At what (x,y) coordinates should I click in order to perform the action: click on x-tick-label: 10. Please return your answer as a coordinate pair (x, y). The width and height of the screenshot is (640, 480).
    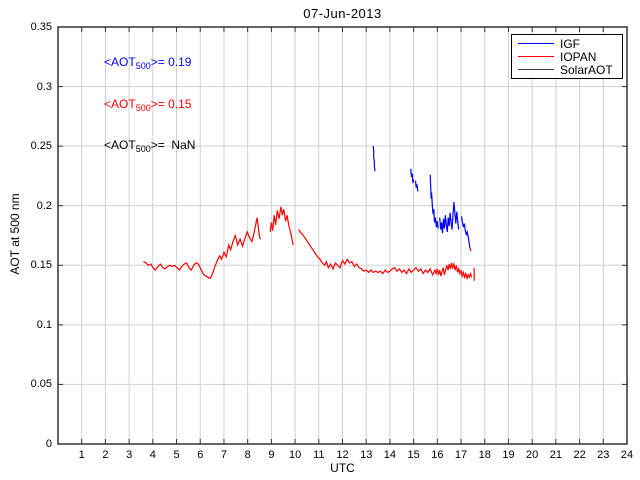
    Looking at the image, I should click on (295, 455).